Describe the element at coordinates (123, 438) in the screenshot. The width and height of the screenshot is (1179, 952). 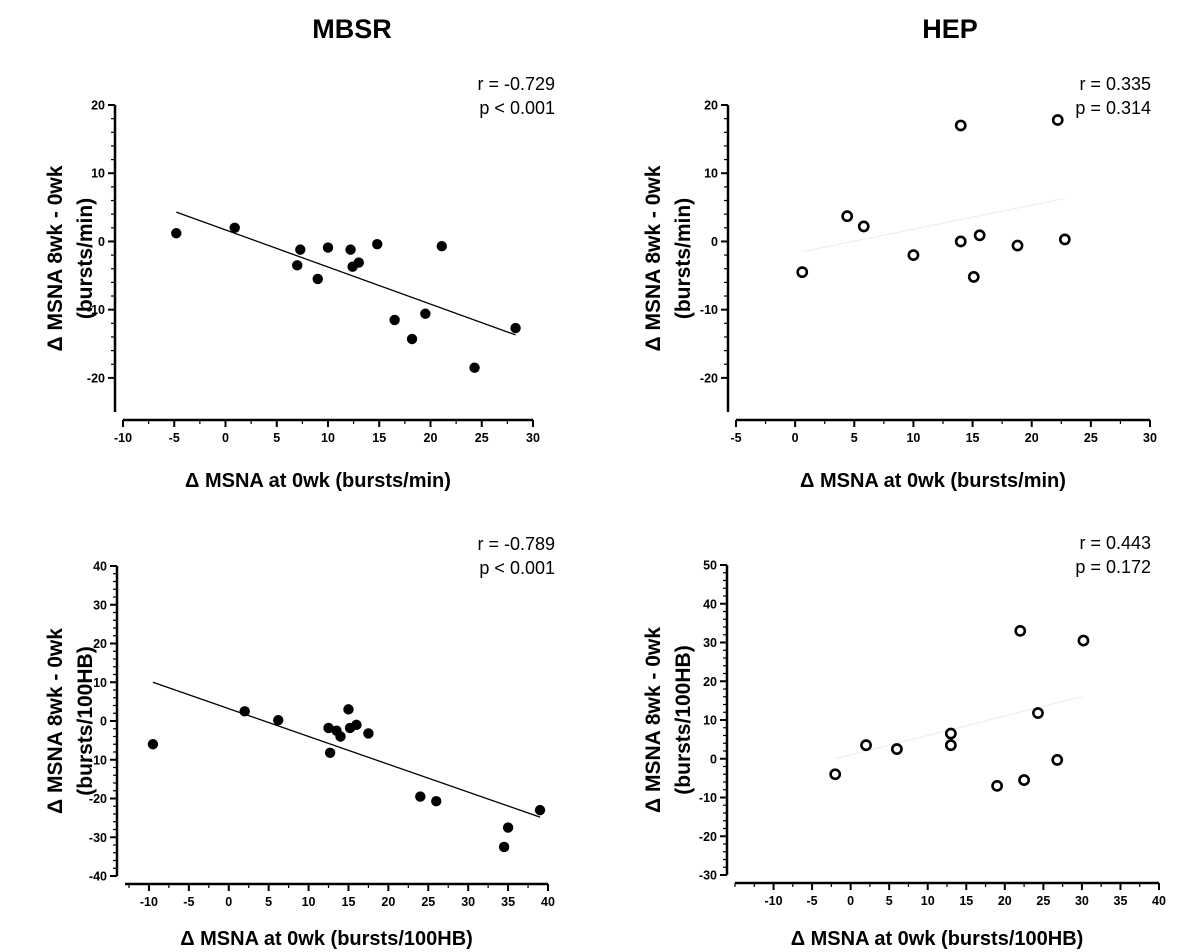
I see `x-tick-label: -10` at that location.